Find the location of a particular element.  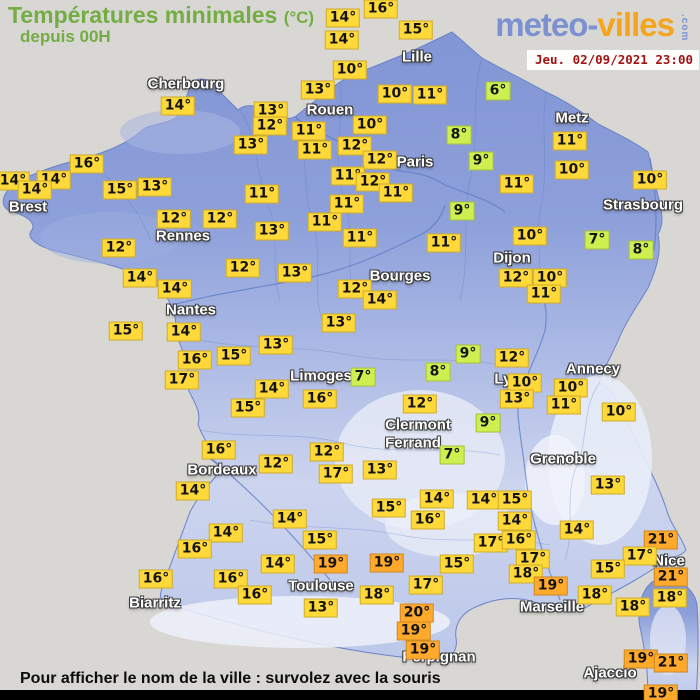

temp-label: 20° is located at coordinates (417, 613).